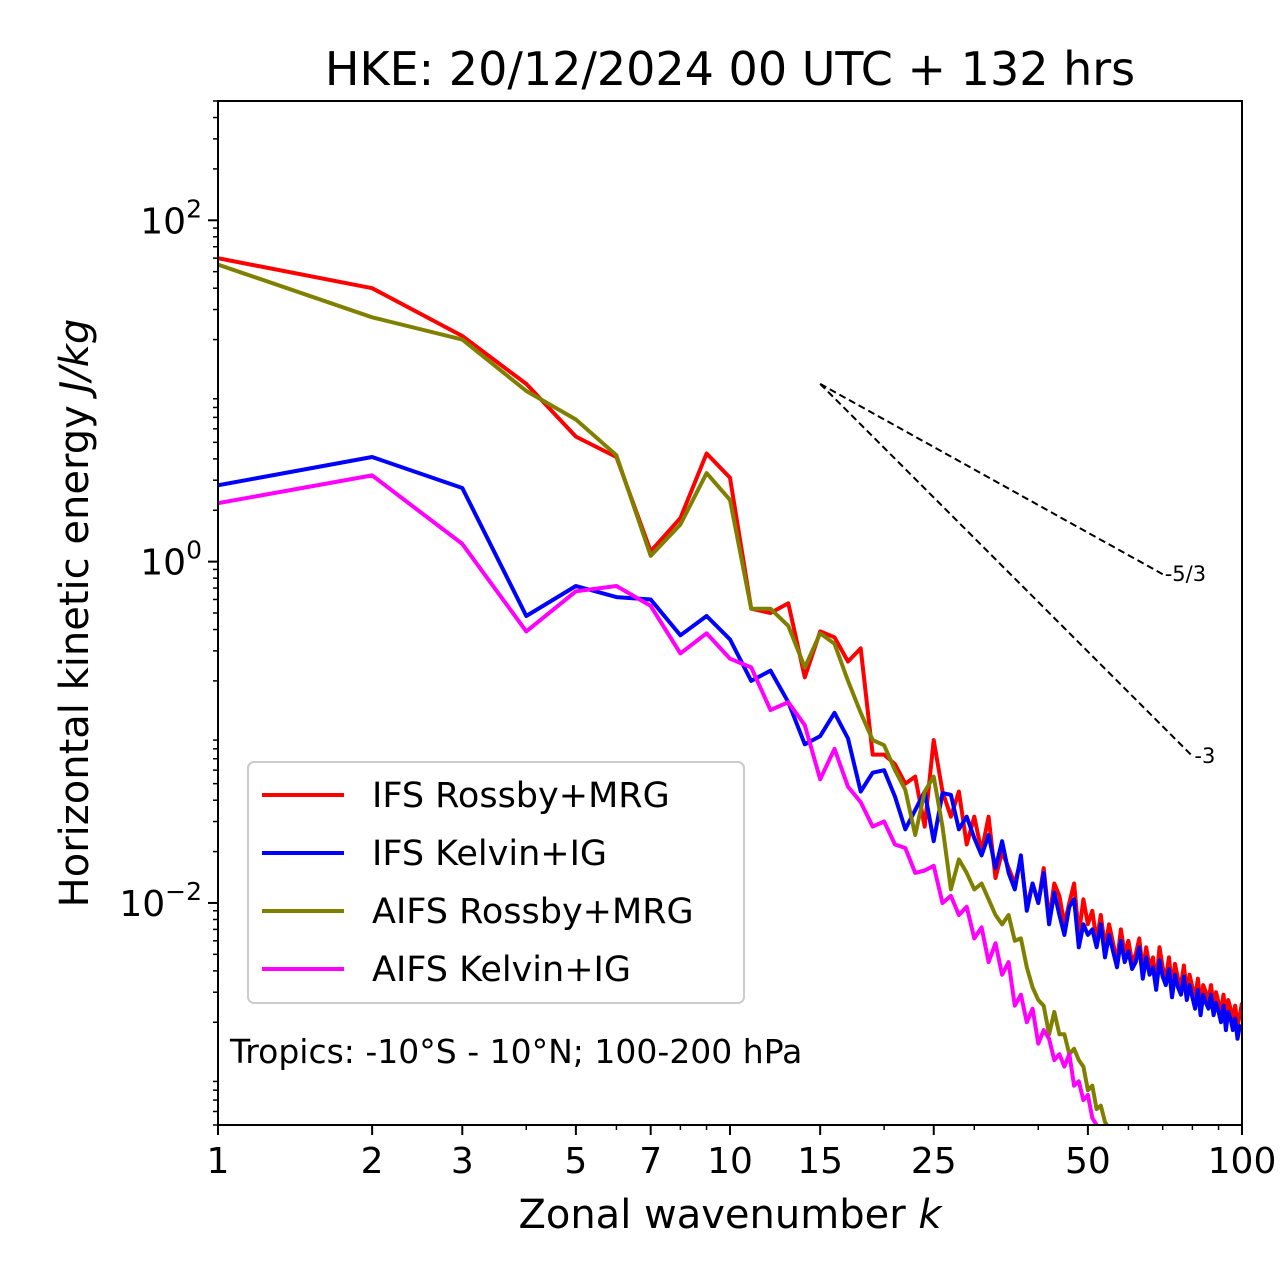 The image size is (1280, 1288). What do you see at coordinates (75, 613) in the screenshot?
I see `y-axis-label: Horizontal kinetic energy J/kg` at bounding box center [75, 613].